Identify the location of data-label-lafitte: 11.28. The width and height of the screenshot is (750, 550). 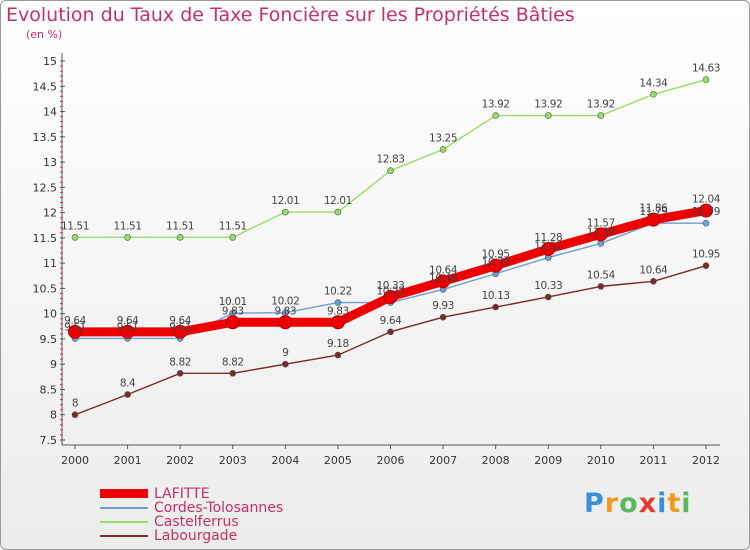
(548, 238).